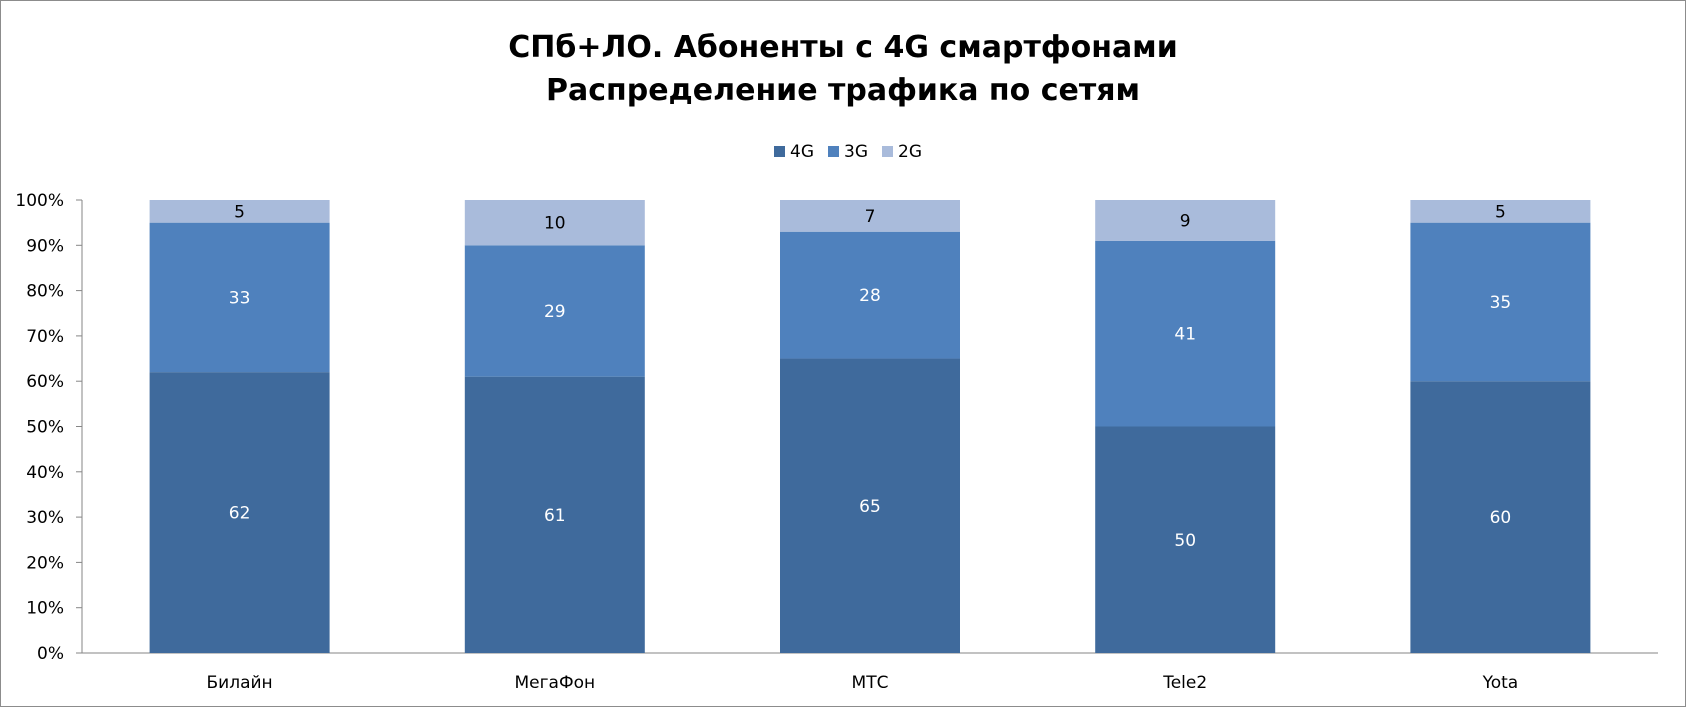 Image resolution: width=1686 pixels, height=707 pixels. I want to click on legend: 4G 3G 2G, so click(848, 152).